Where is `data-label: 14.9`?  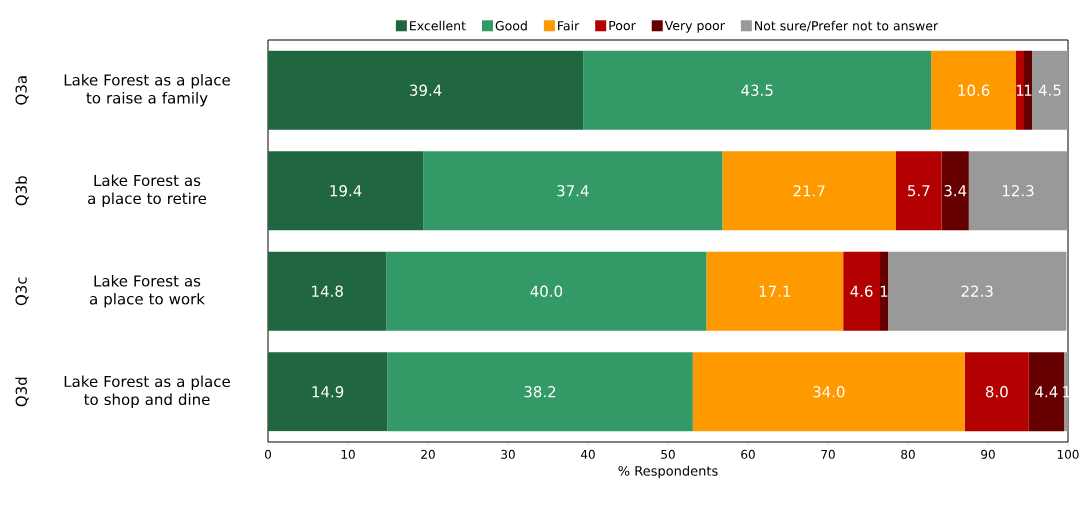
data-label: 14.9 is located at coordinates (328, 392).